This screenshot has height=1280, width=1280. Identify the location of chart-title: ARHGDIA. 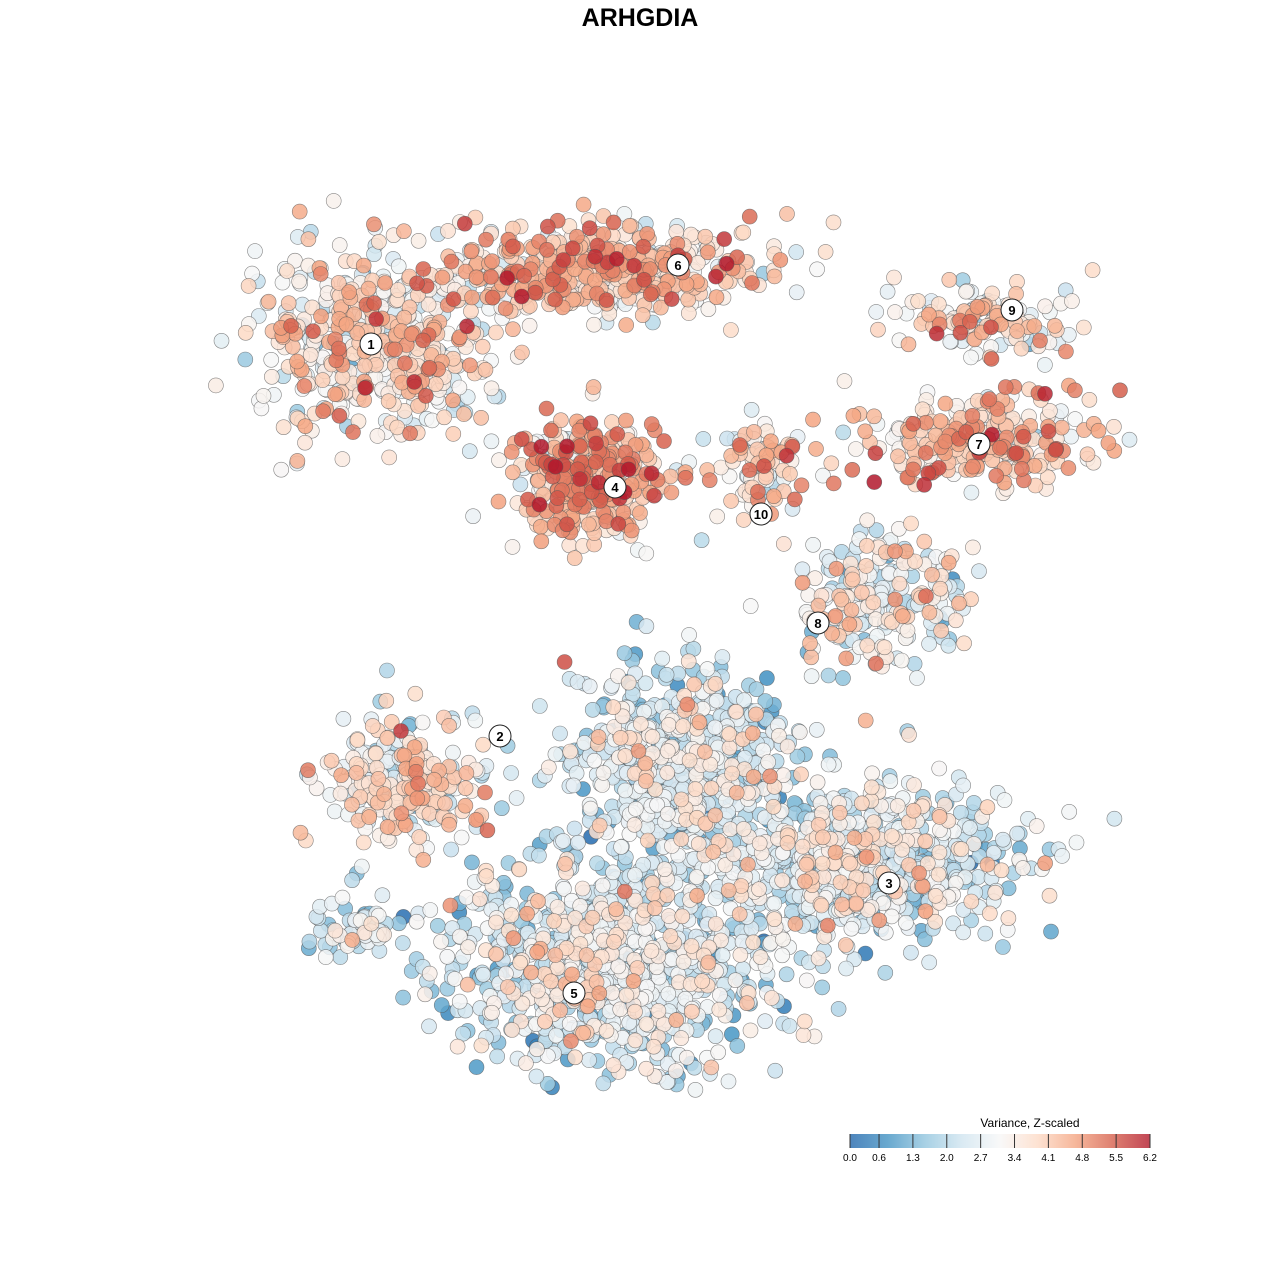
(640, 18).